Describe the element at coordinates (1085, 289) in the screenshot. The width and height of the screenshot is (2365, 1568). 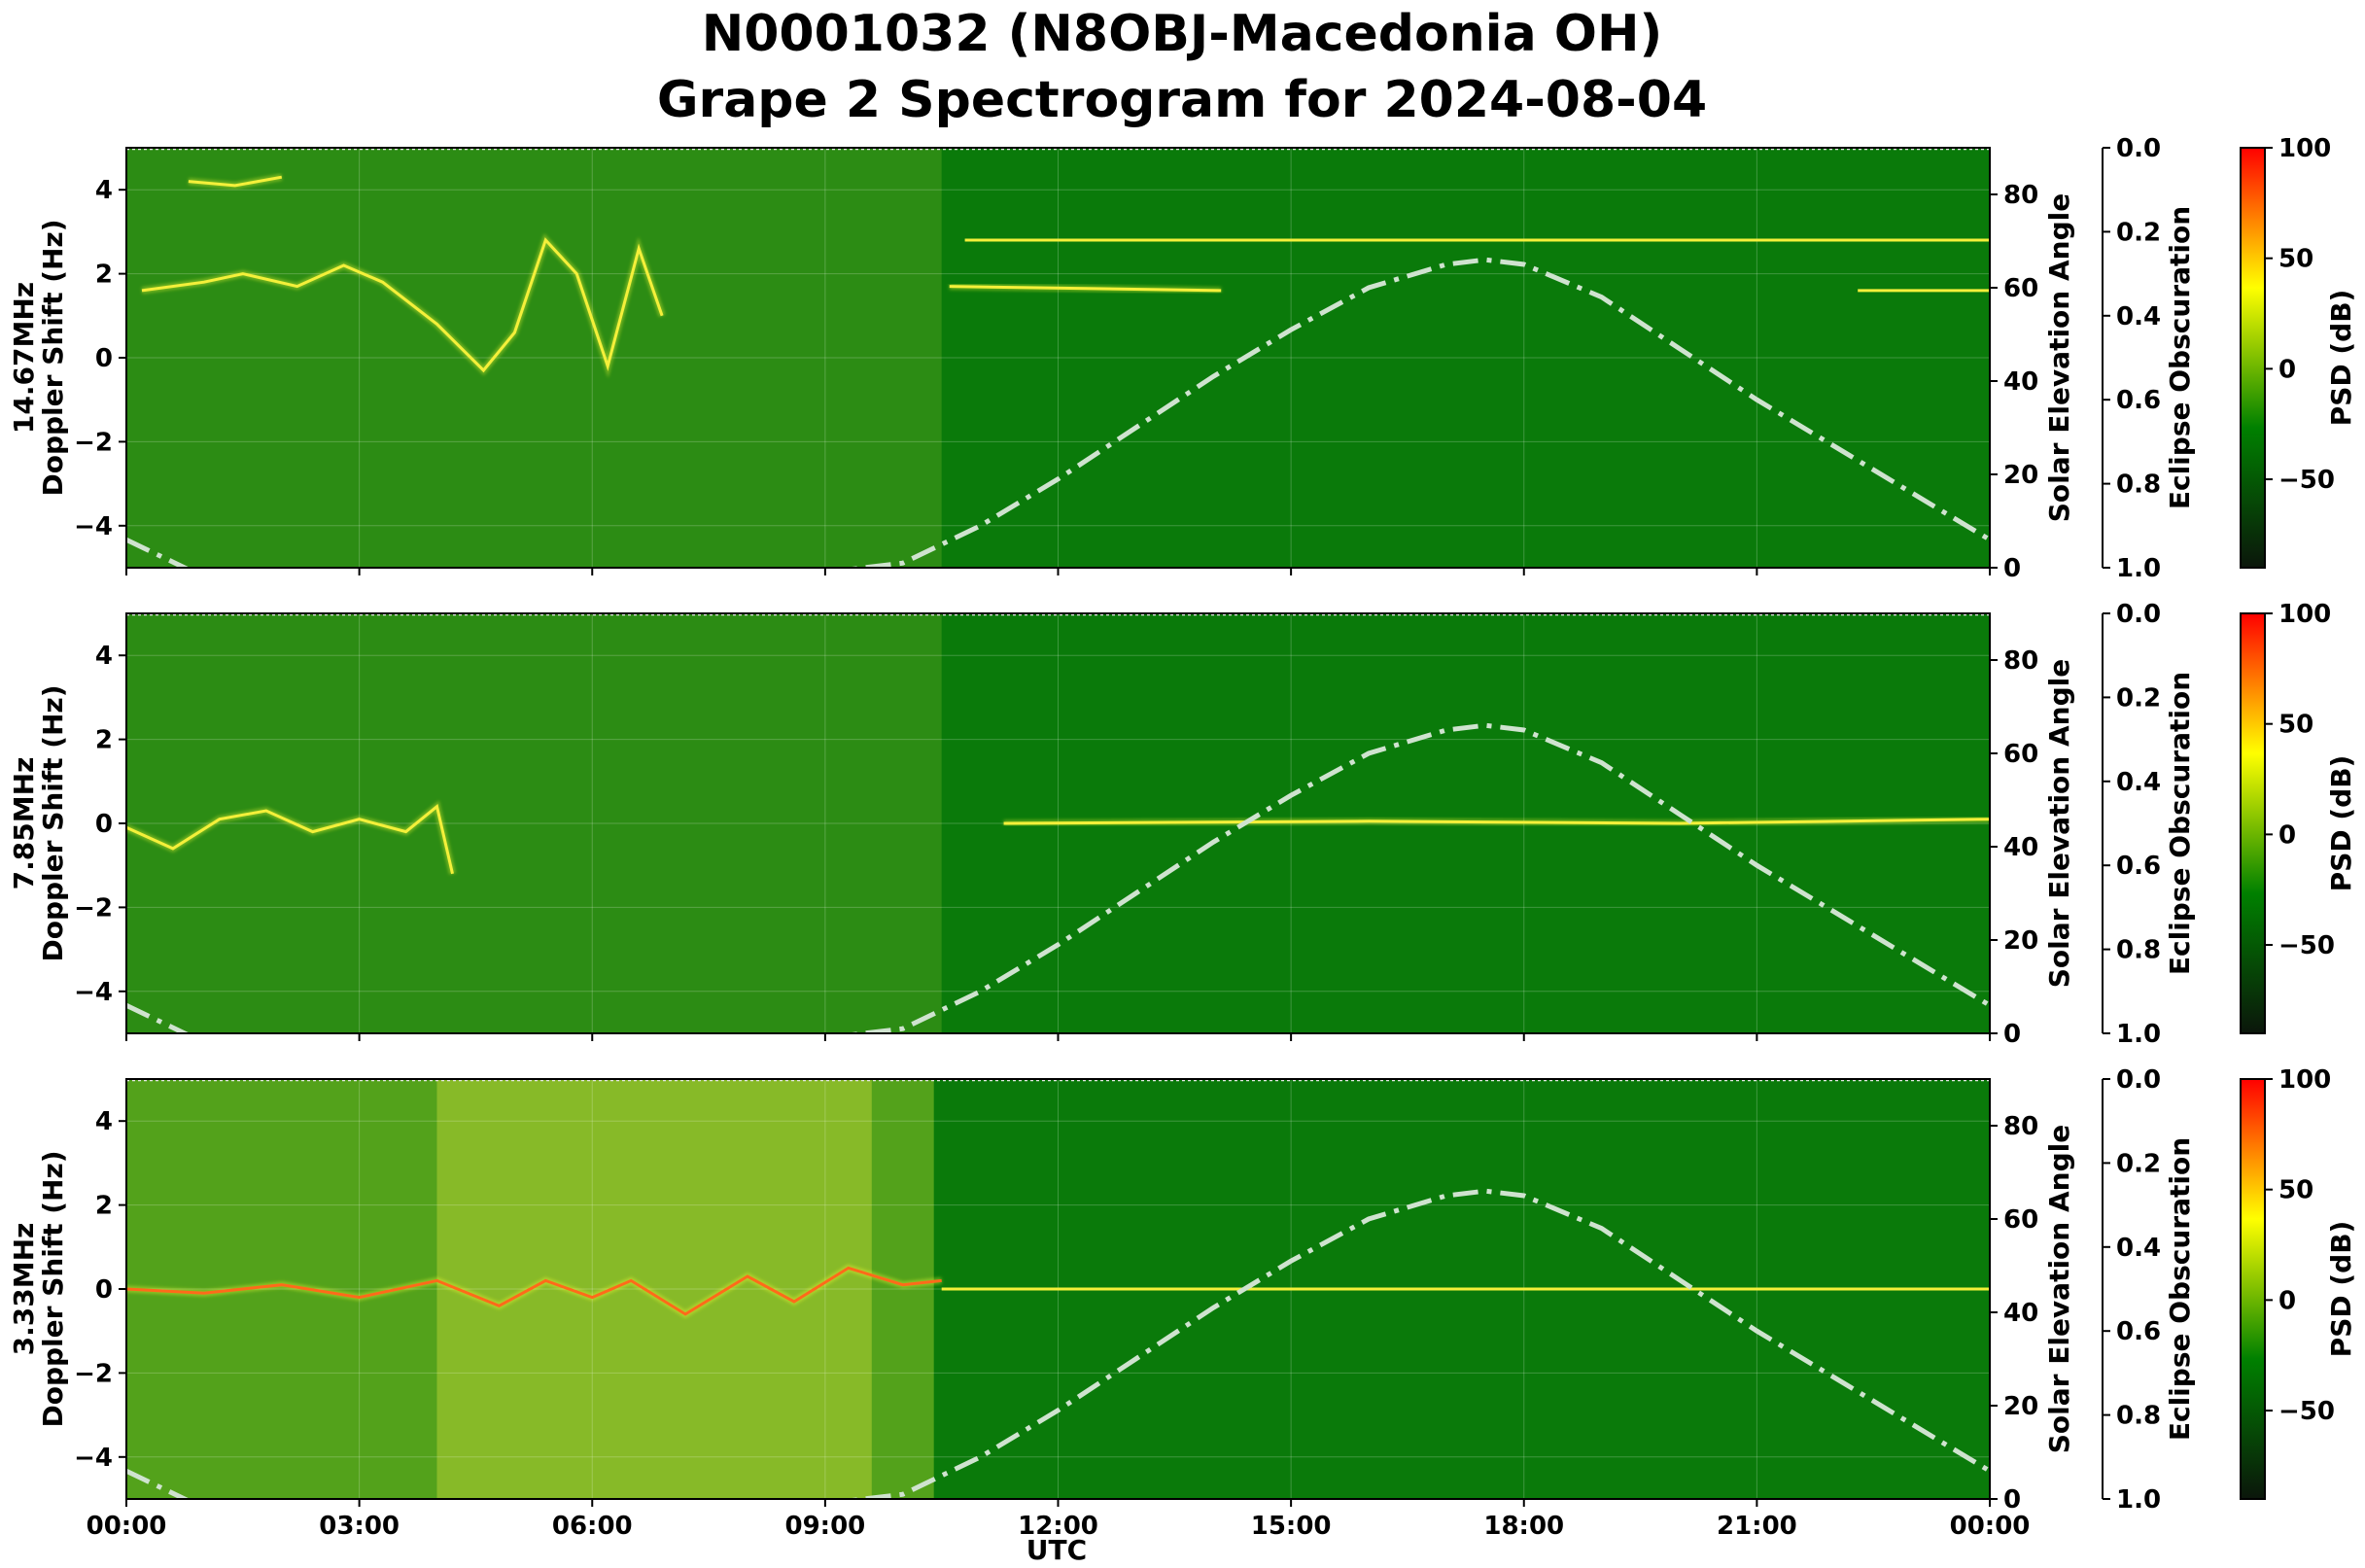
I see `doppler-trace-carrier-mid` at that location.